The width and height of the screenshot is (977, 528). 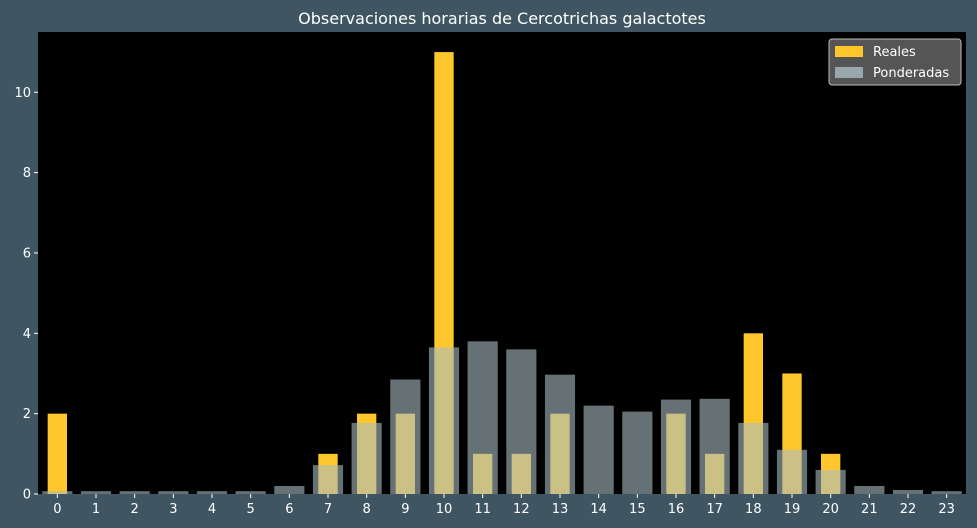 I want to click on x-tick-label-4: 4, so click(x=212, y=509).